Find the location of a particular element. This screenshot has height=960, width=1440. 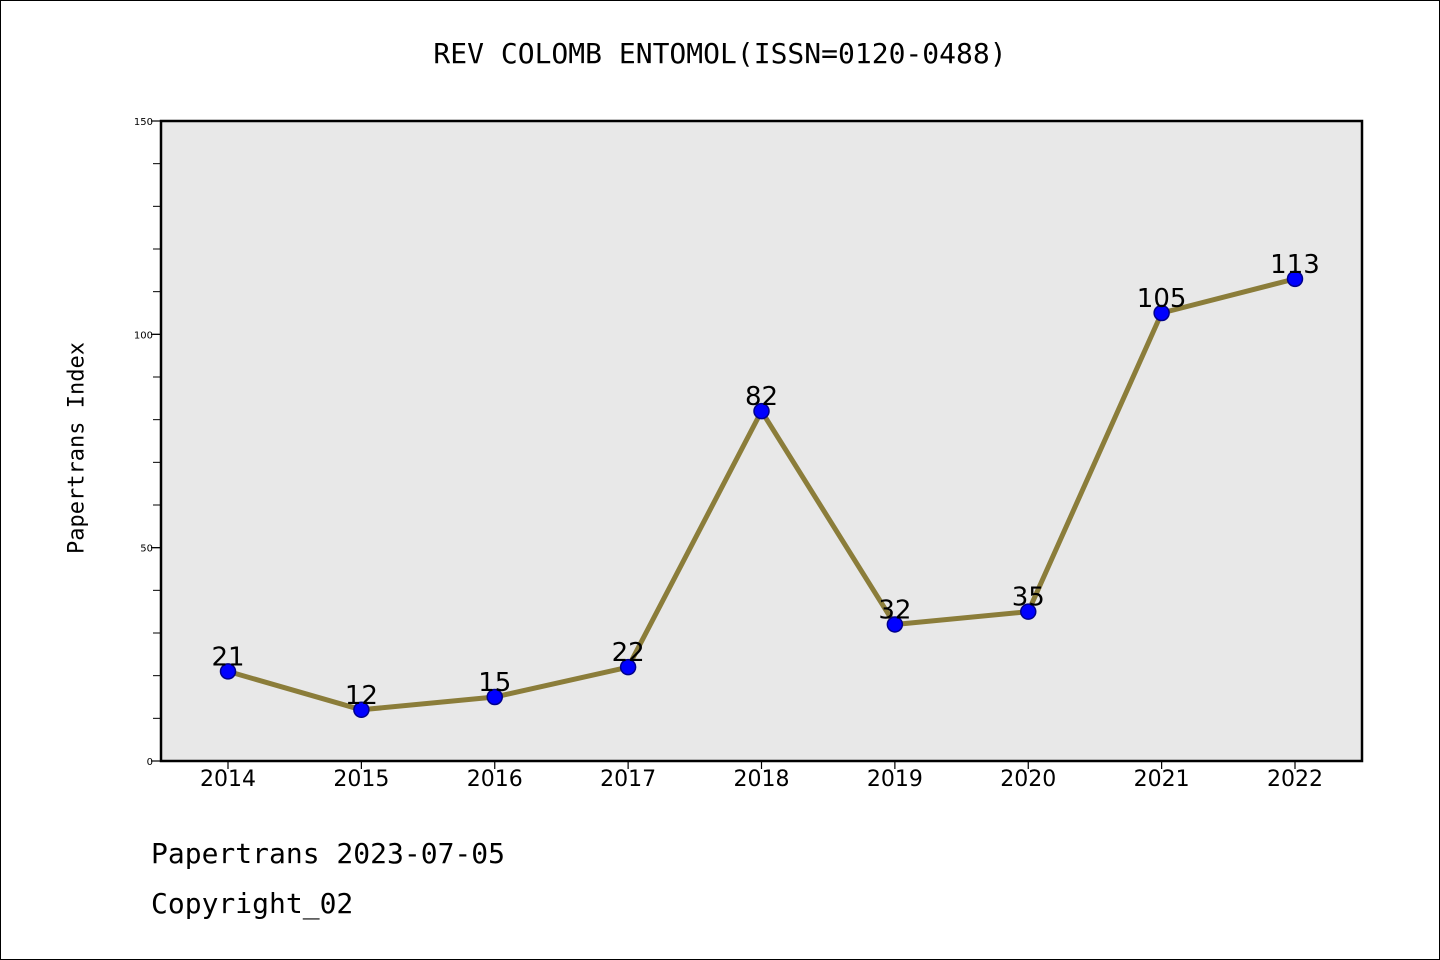

chart-title: REV COLOMB ENTOMOL(ISSN=0120-0488) is located at coordinates (720, 53).